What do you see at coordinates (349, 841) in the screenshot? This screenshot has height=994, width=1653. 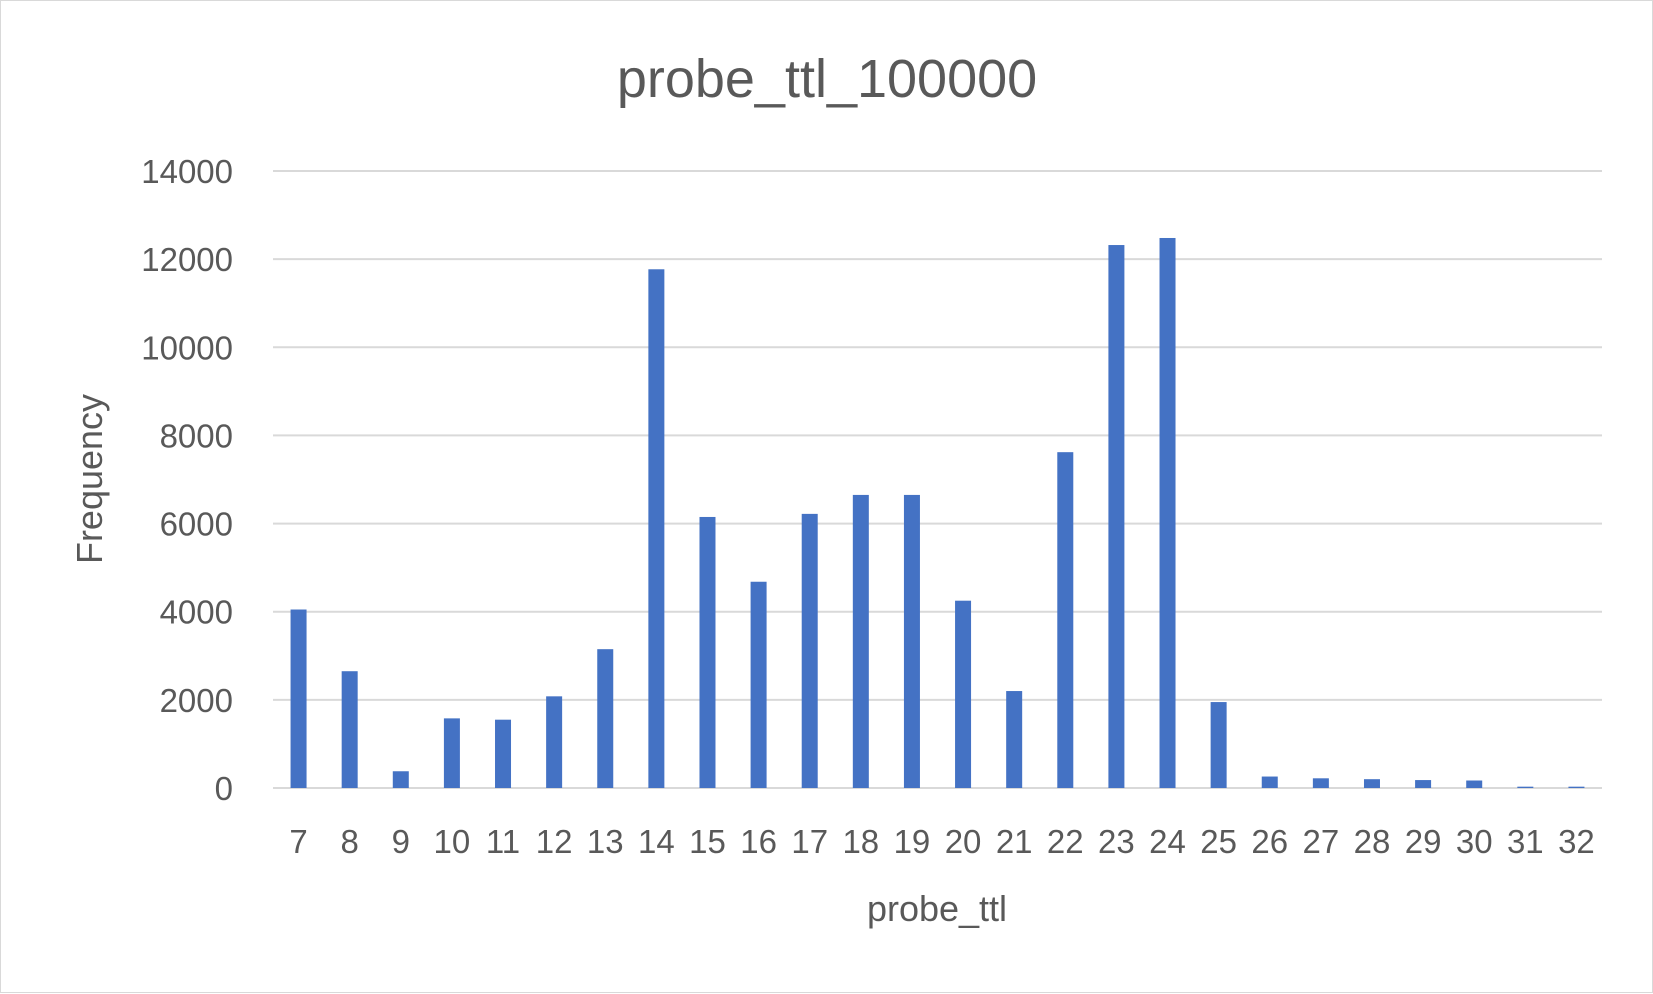 I see `x-tick-label: 8` at bounding box center [349, 841].